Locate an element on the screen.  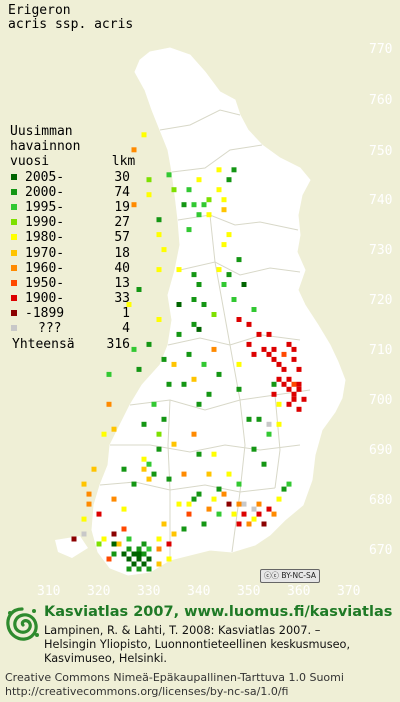
citation-line-3: Kasvimuseo, Helsinki. is located at coordinates (105, 658).